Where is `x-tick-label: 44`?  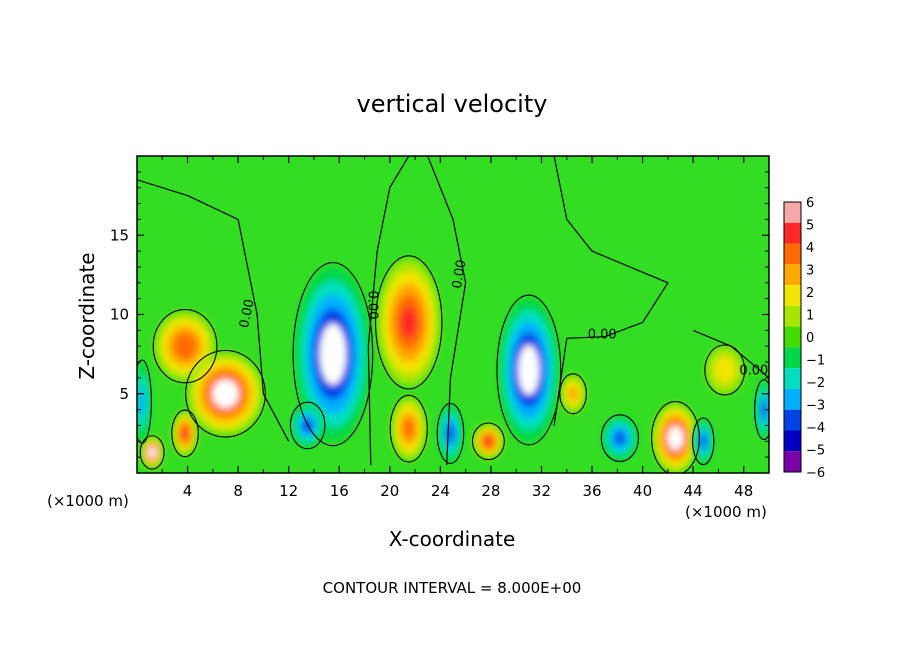
x-tick-label: 44 is located at coordinates (693, 491).